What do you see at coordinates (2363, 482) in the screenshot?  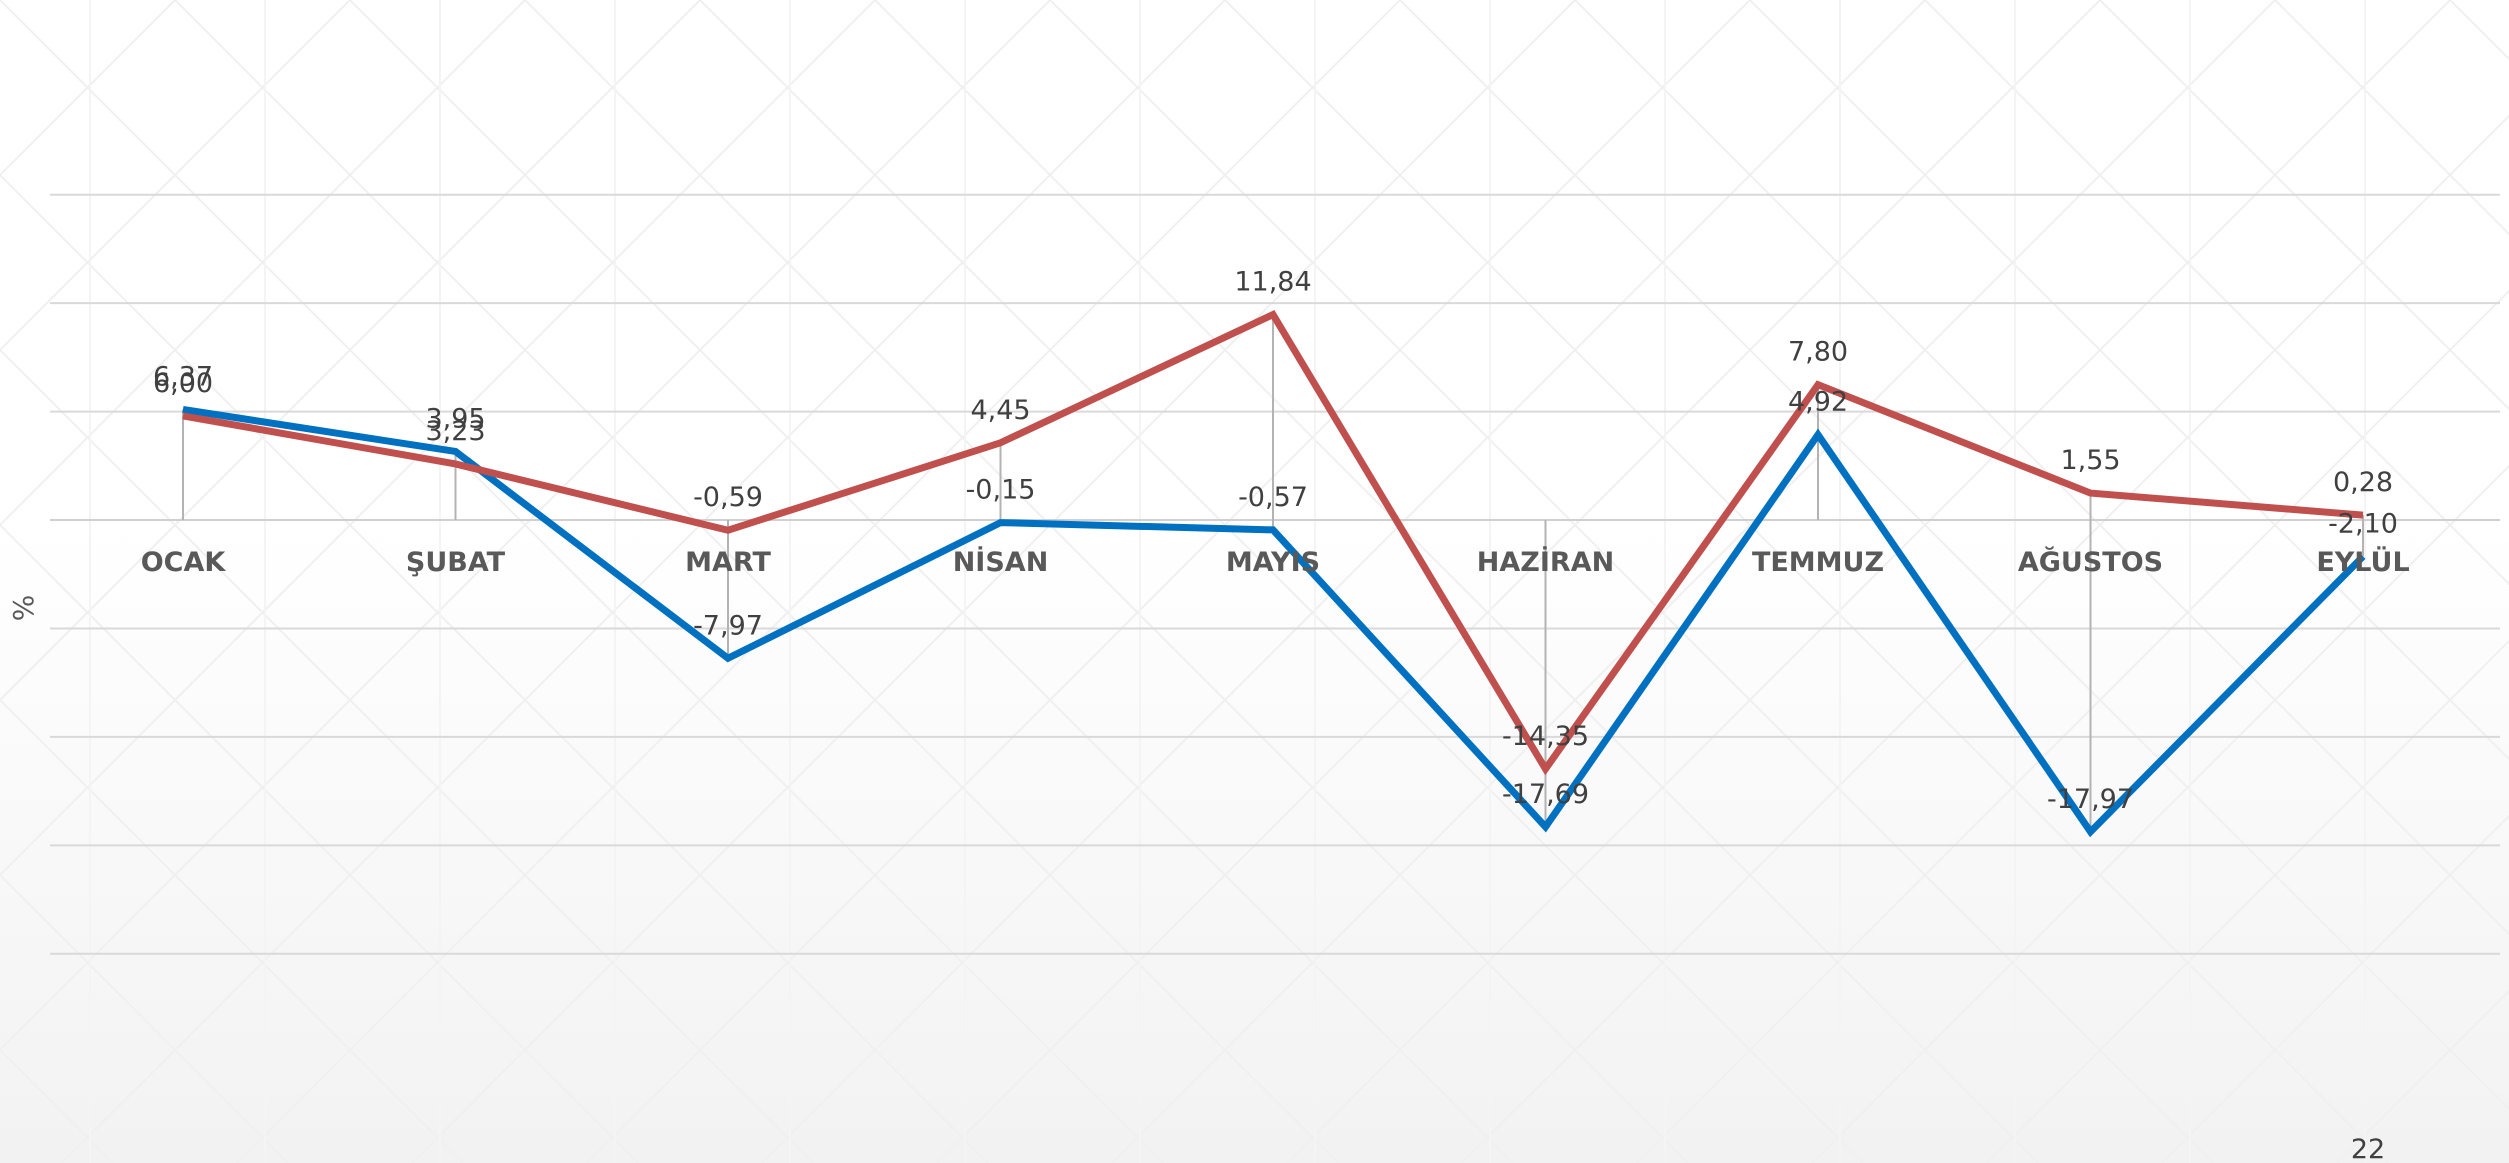 I see `data-label: 0,28` at bounding box center [2363, 482].